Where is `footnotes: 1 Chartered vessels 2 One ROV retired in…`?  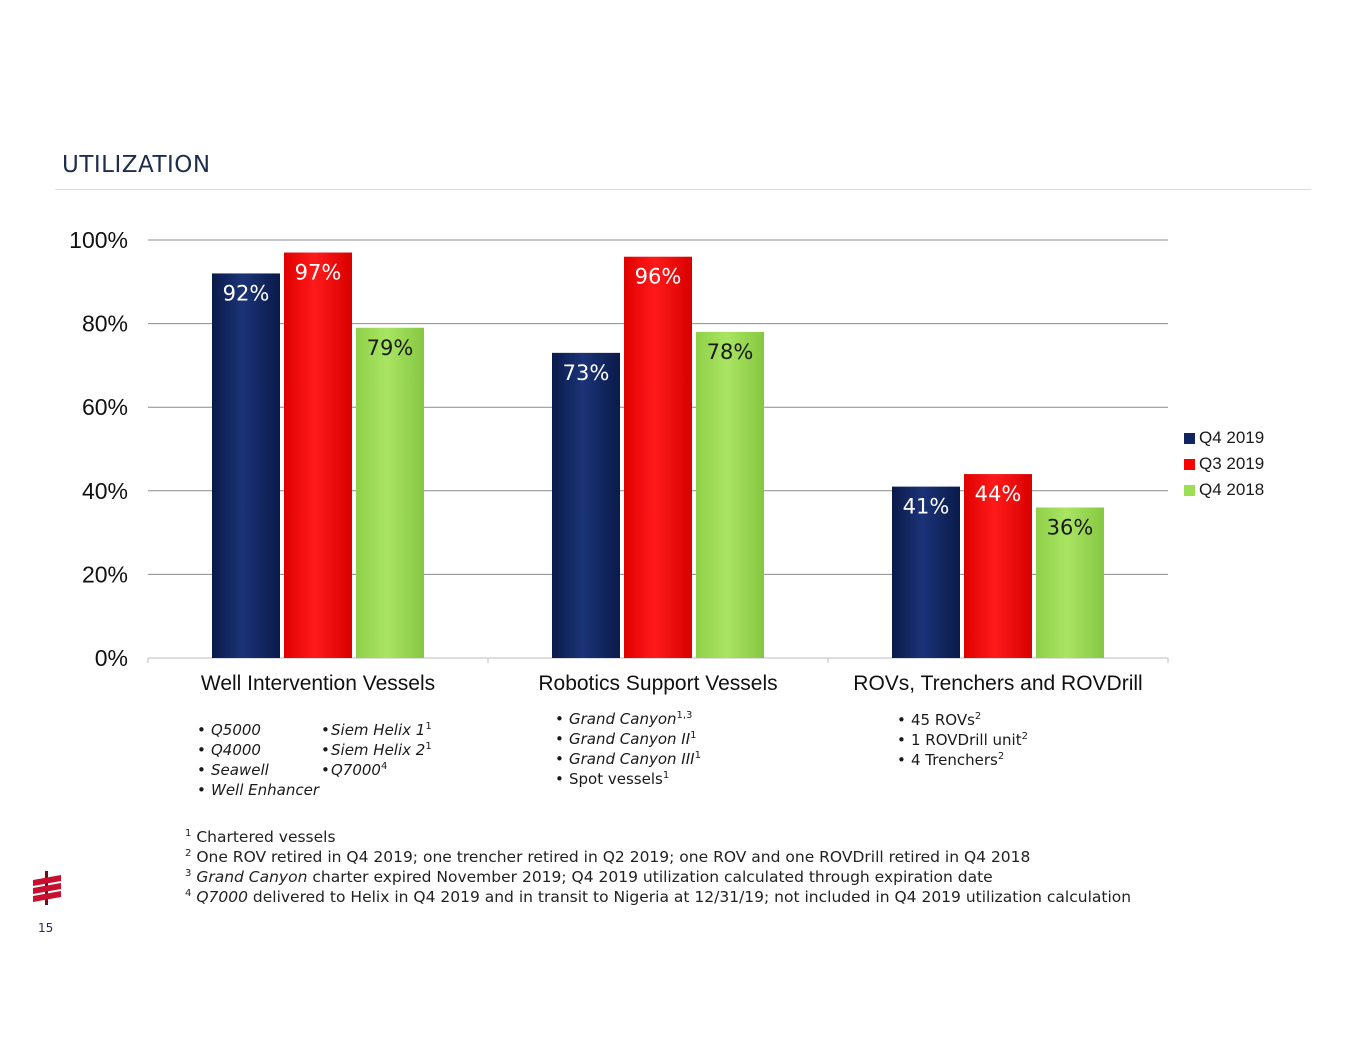
footnotes: 1 Chartered vessels 2 One ROV retired in… is located at coordinates (658, 867).